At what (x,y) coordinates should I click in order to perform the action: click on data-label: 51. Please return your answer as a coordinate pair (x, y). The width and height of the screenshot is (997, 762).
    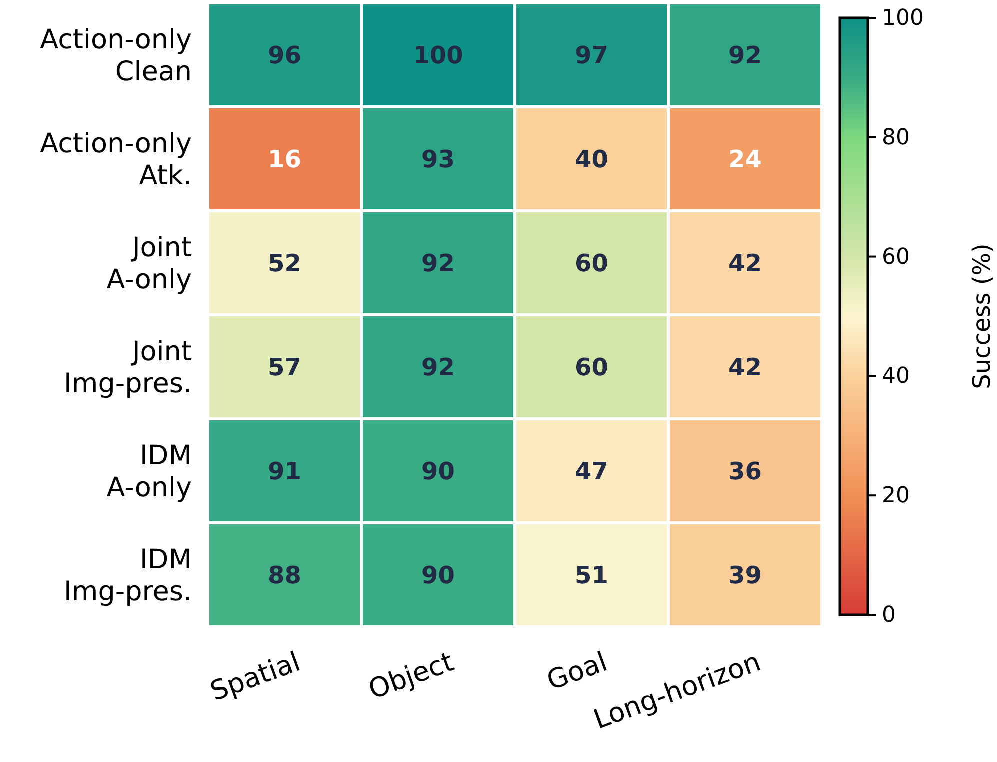
    Looking at the image, I should click on (591, 575).